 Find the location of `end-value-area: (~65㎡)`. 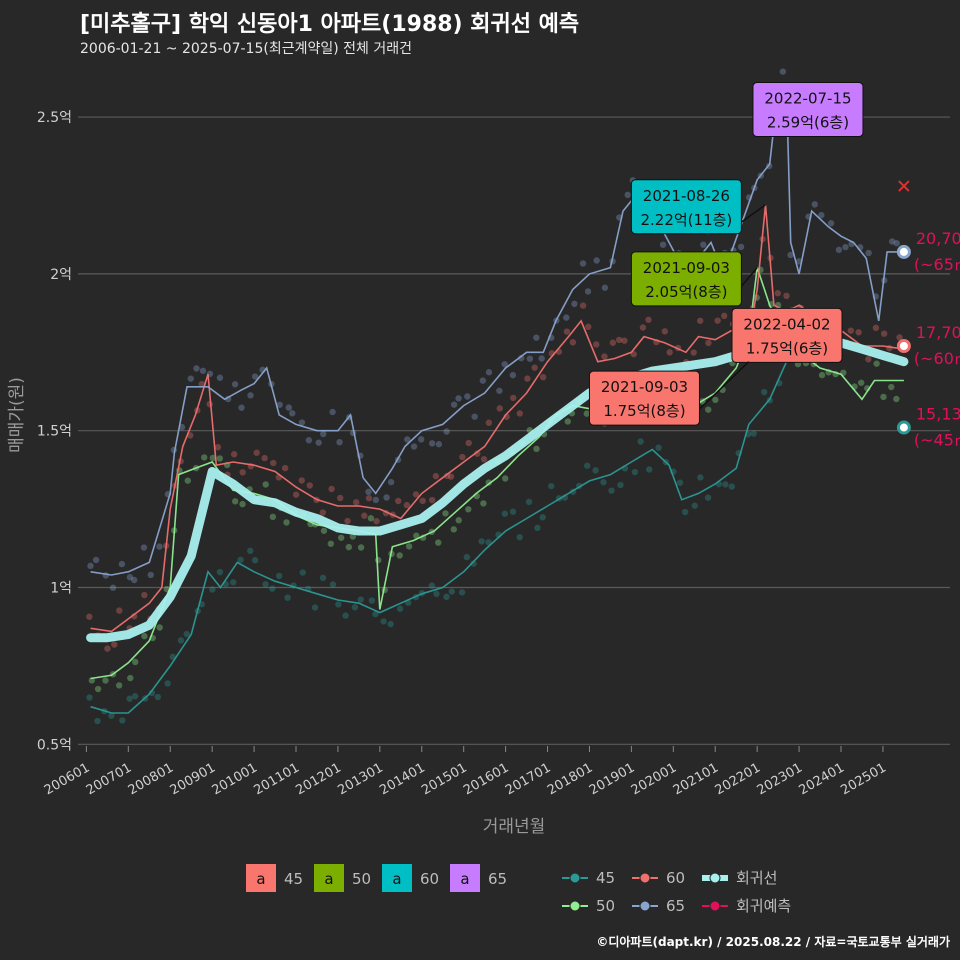

end-value-area: (~65㎡) is located at coordinates (937, 264).